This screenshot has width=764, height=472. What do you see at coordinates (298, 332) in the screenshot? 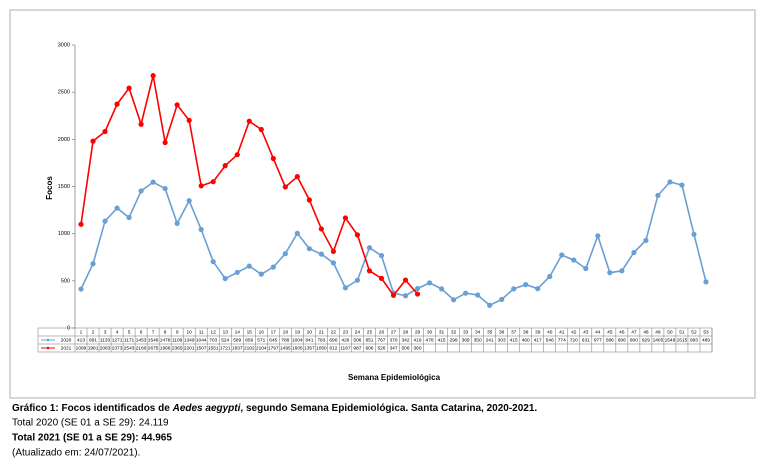
I see `x-tick-label: 19` at bounding box center [298, 332].